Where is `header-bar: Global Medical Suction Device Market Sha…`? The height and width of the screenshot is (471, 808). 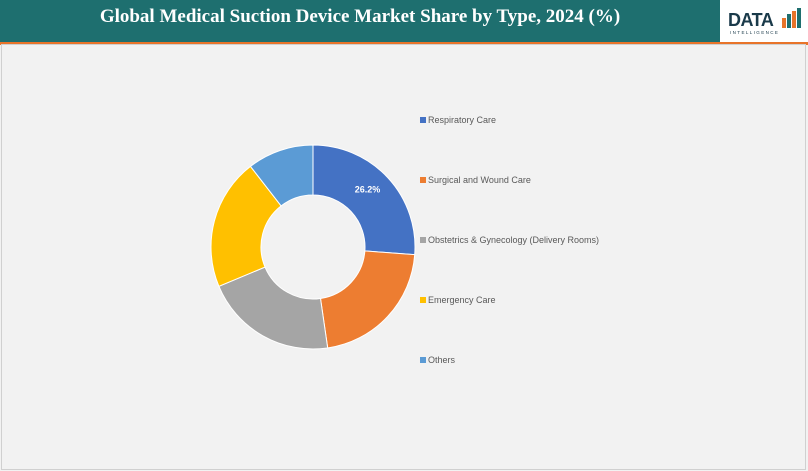
header-bar: Global Medical Suction Device Market Sha… is located at coordinates (404, 22).